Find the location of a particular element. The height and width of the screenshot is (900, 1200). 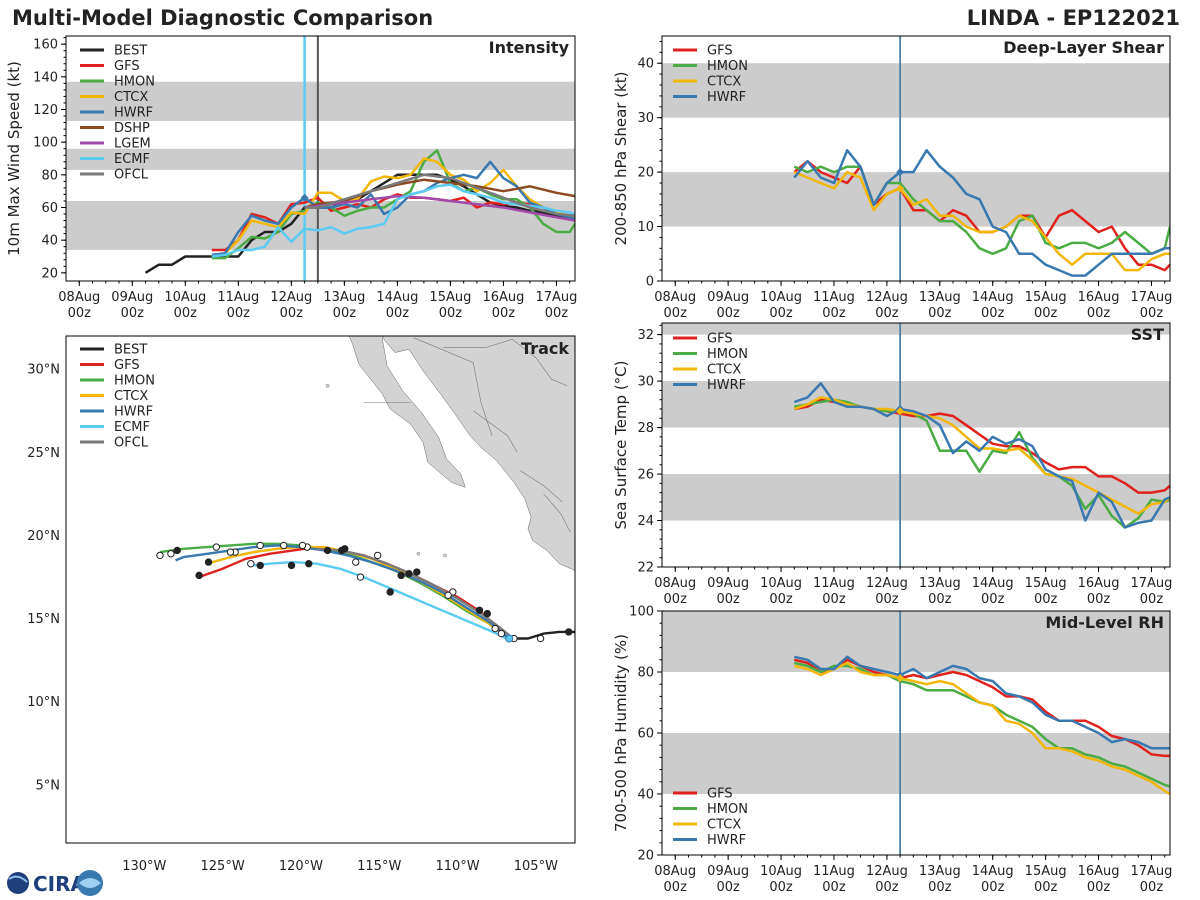

y-tick-label: 80 is located at coordinates (645, 673).